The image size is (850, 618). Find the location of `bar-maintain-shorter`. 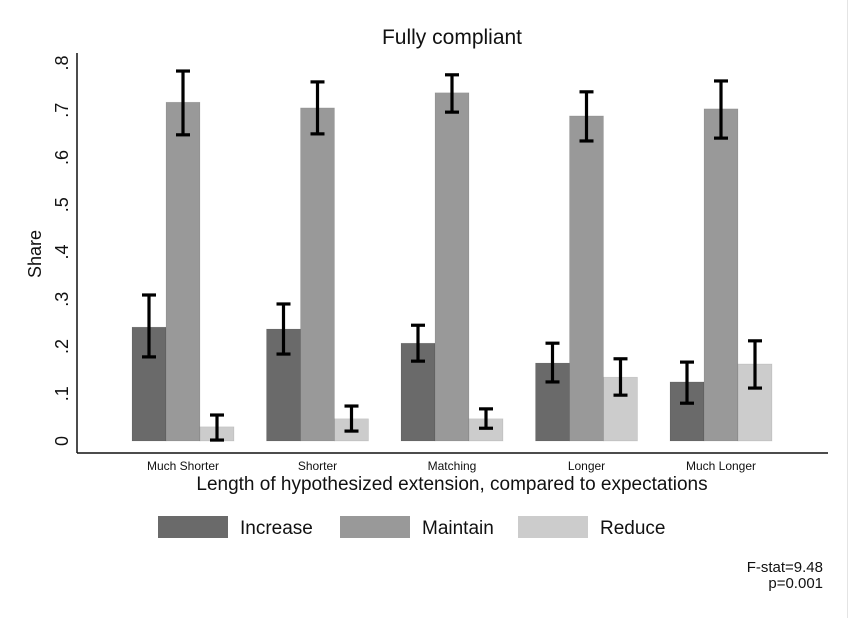

bar-maintain-shorter is located at coordinates (317, 274).